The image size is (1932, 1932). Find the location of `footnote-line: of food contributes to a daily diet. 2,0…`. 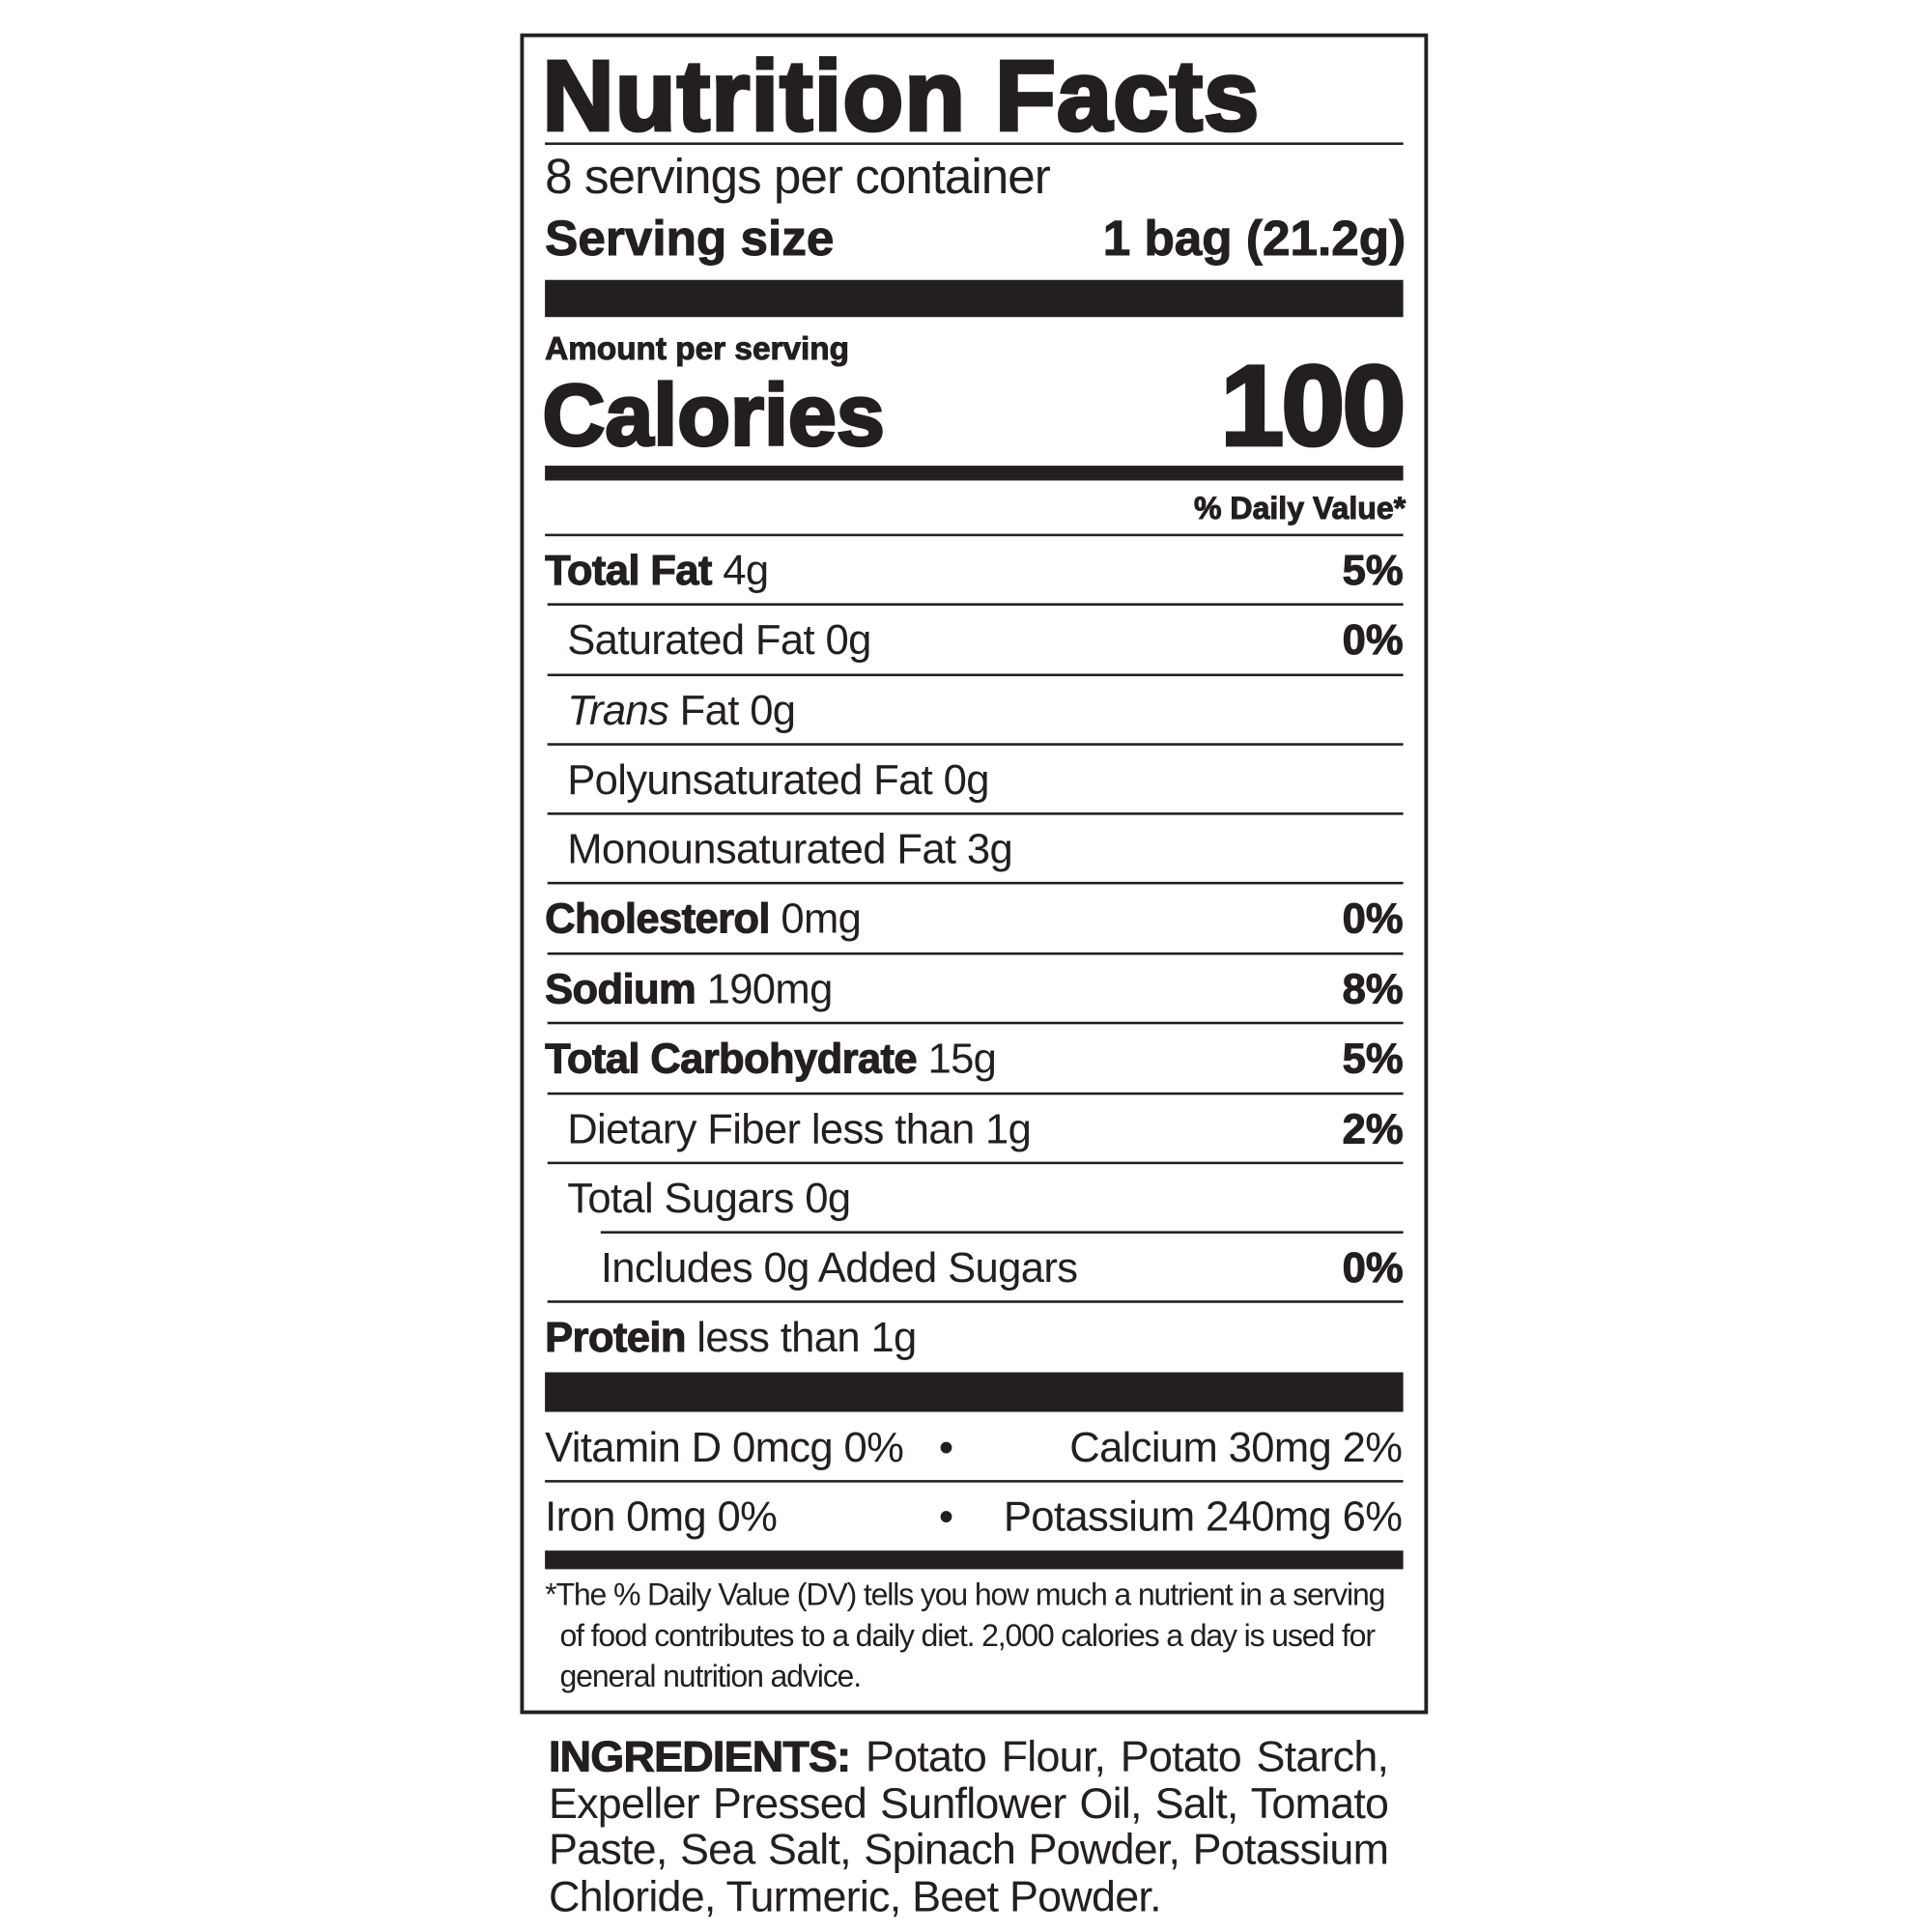

footnote-line: of food contributes to a daily diet. 2,0… is located at coordinates (967, 1636).